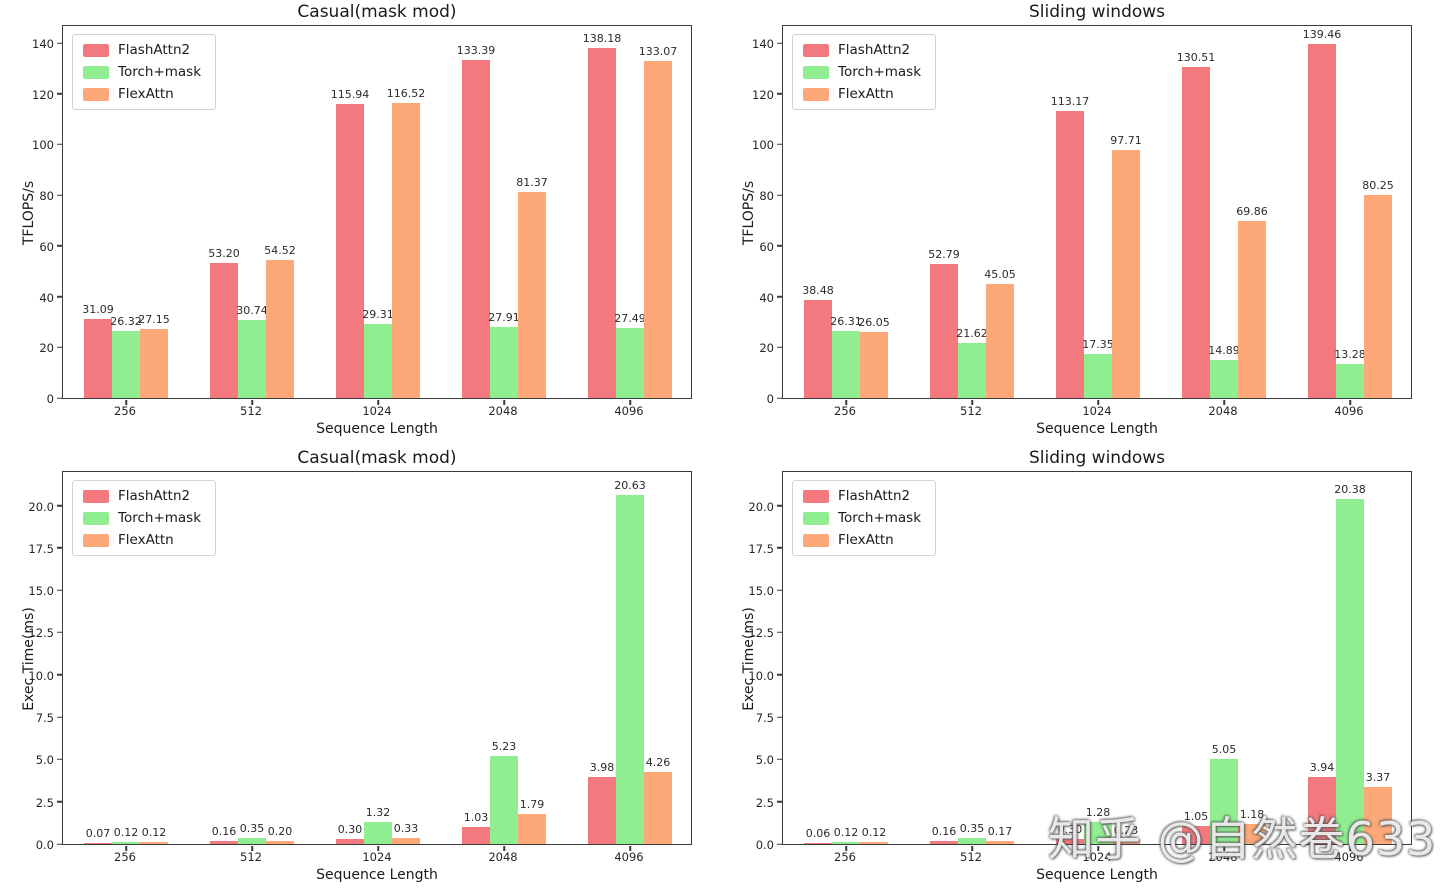 This screenshot has height=891, width=1440. What do you see at coordinates (747, 661) in the screenshot?
I see `y-axis-ticks: 0.0 2.5 5.0 7.5 10.0 12.5 15.0 17.5 20.0` at bounding box center [747, 661].